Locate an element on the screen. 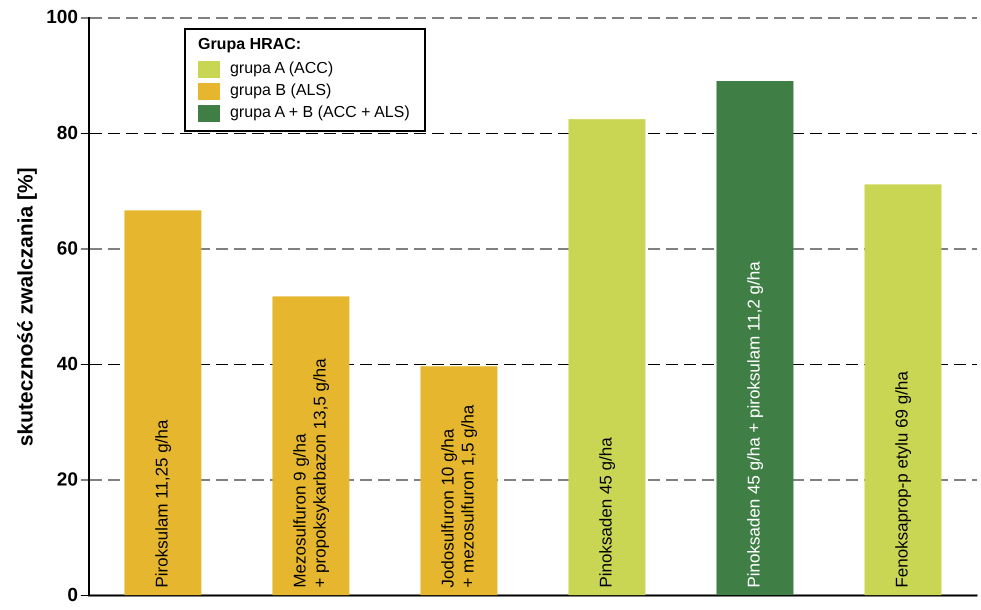  x-tick-label: Mezosulfuron 9 g/ha + propoksykarbazon 13,5 g/ha is located at coordinates (310, 473).